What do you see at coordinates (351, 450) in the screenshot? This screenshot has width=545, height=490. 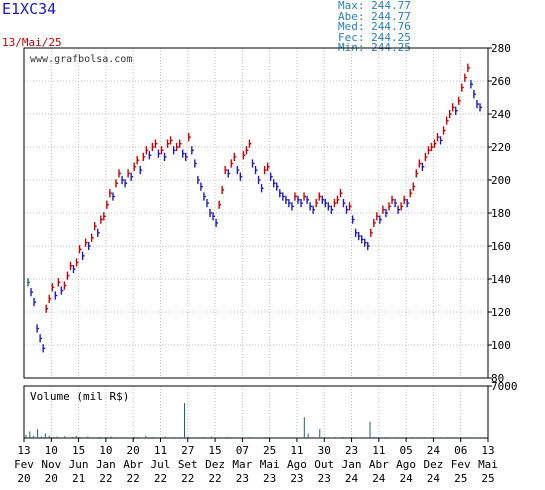 I see `x-tick-day: 23` at bounding box center [351, 450].